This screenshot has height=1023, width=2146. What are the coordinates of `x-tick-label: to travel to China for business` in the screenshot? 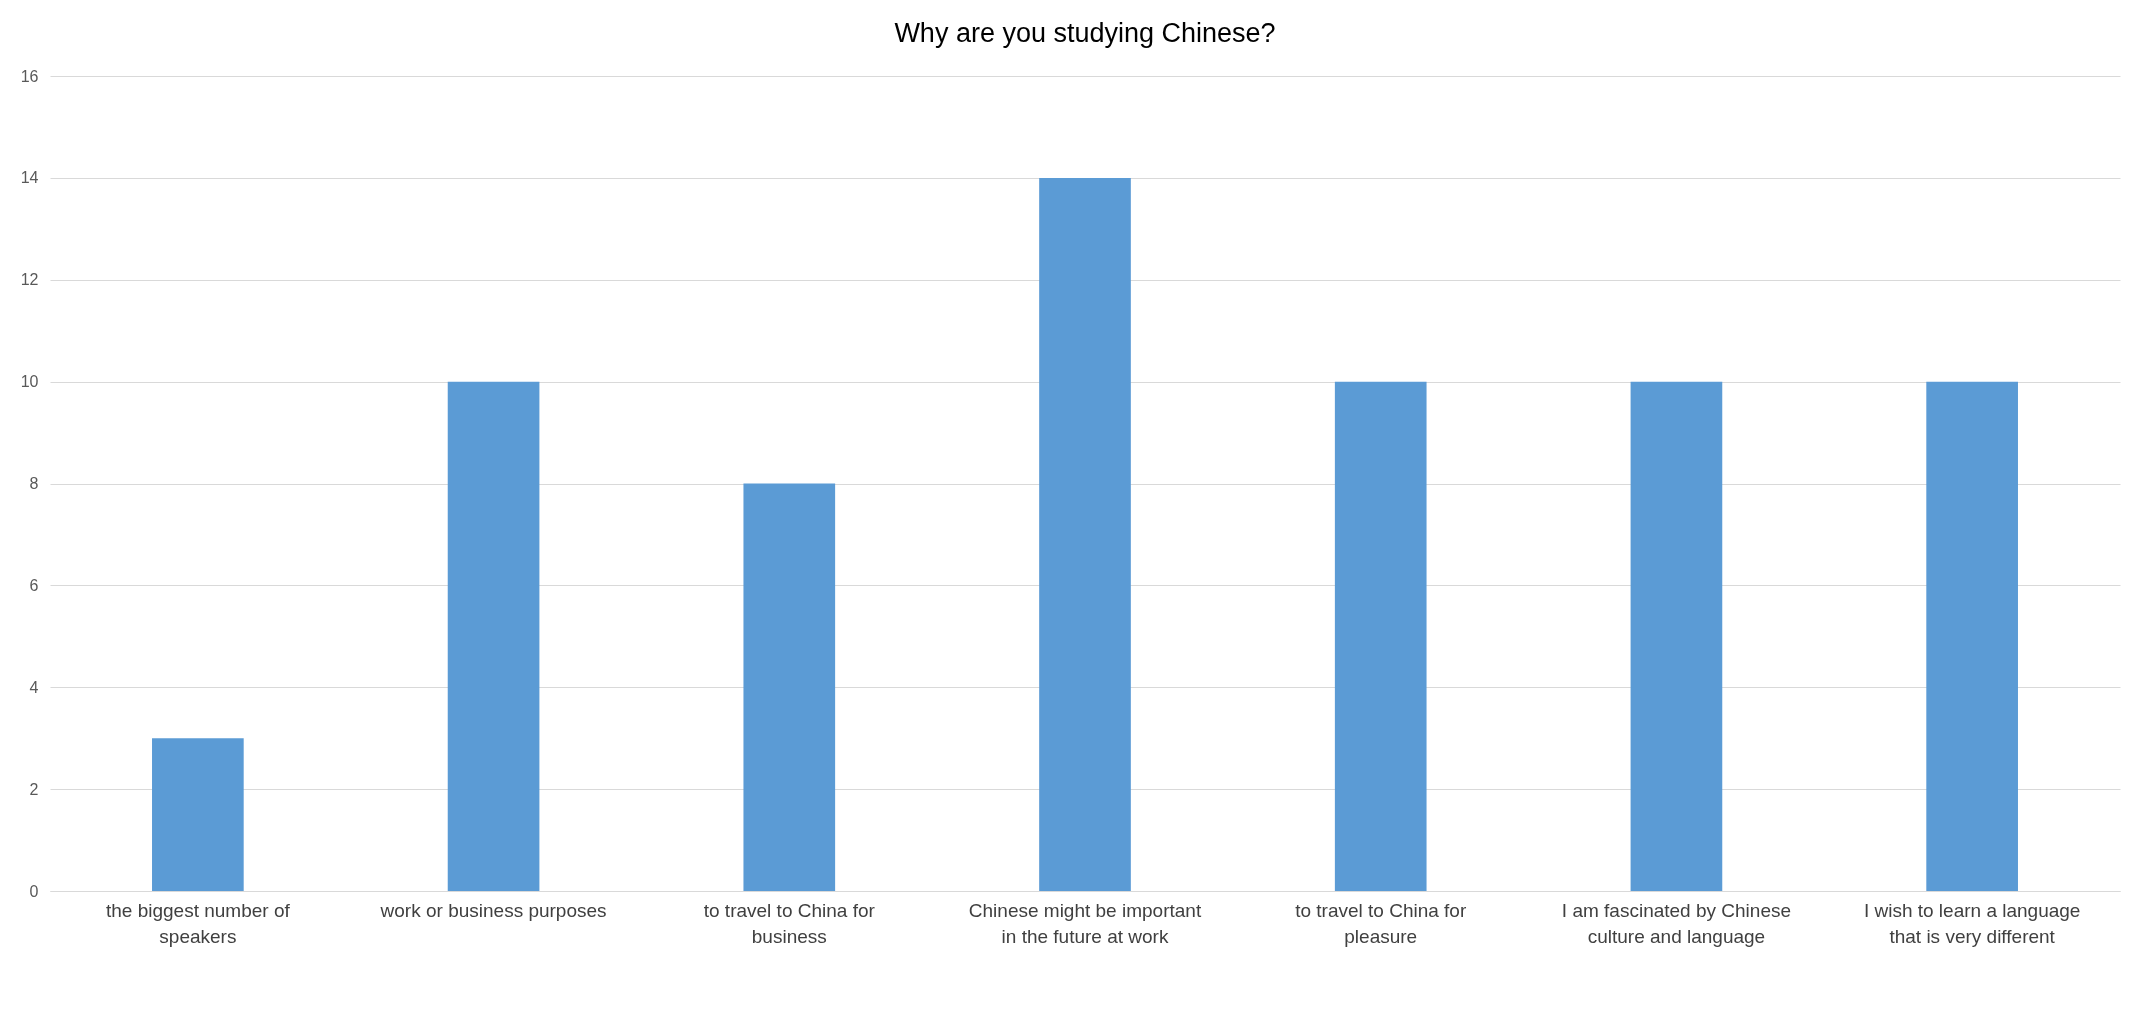 It's located at (789, 923).